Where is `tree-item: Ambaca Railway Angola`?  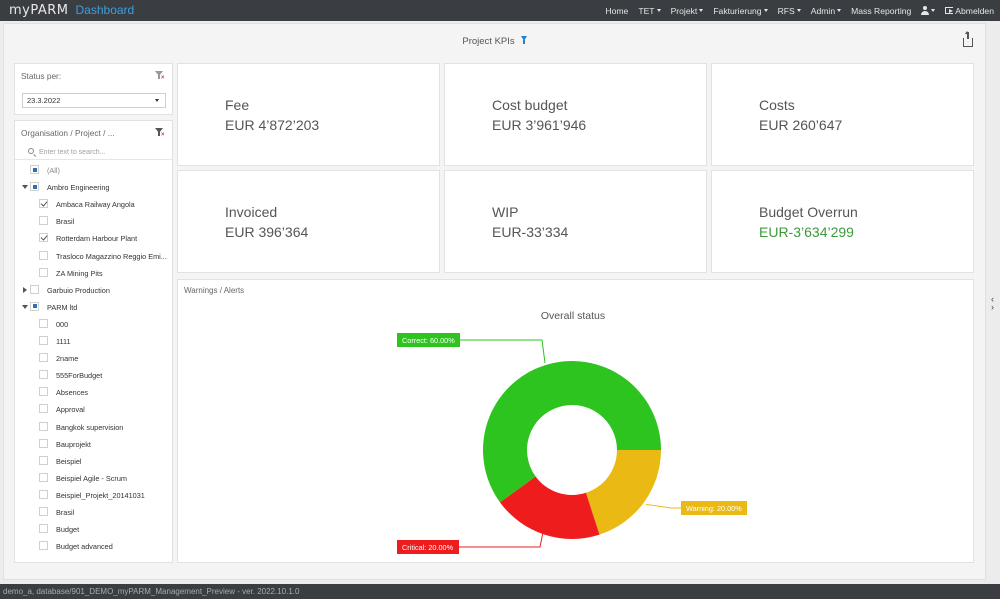 tree-item: Ambaca Railway Angola is located at coordinates (93, 204).